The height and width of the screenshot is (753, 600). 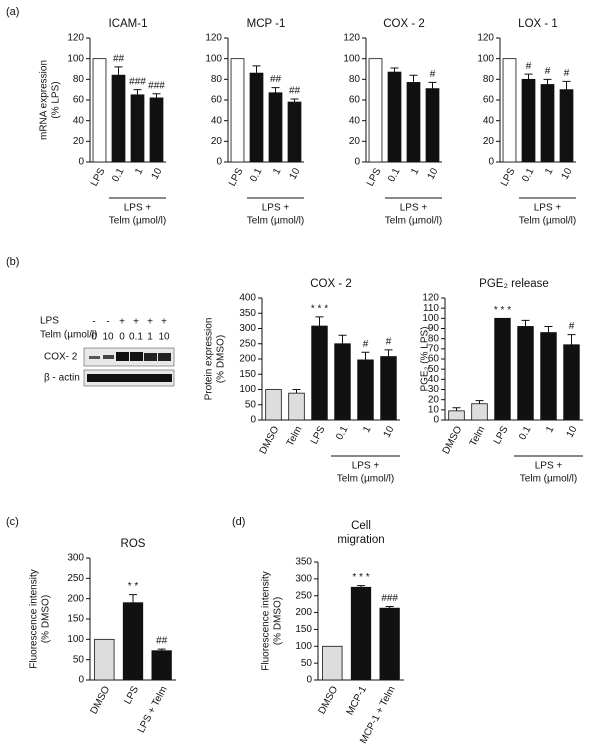 I want to click on y-tick-label: 70, so click(x=434, y=348).